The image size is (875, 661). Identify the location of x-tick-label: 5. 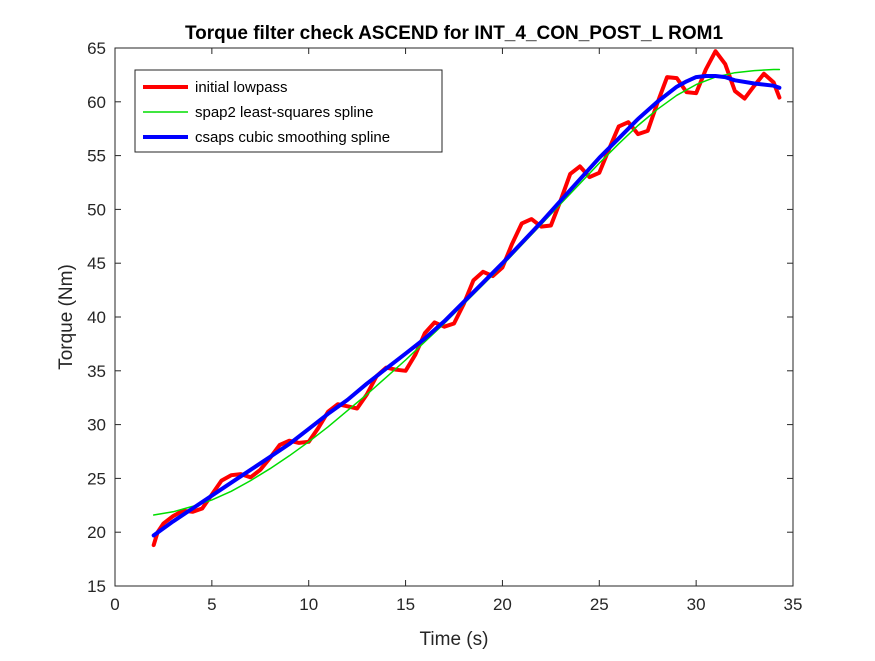
(211, 604).